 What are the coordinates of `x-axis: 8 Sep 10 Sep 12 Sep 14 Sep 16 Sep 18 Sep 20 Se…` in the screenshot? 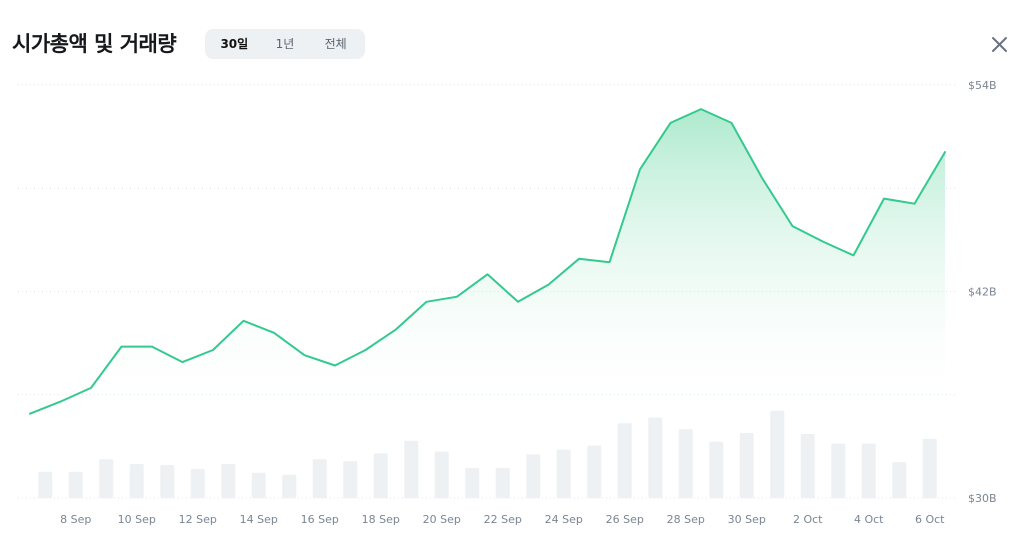 It's located at (502, 519).